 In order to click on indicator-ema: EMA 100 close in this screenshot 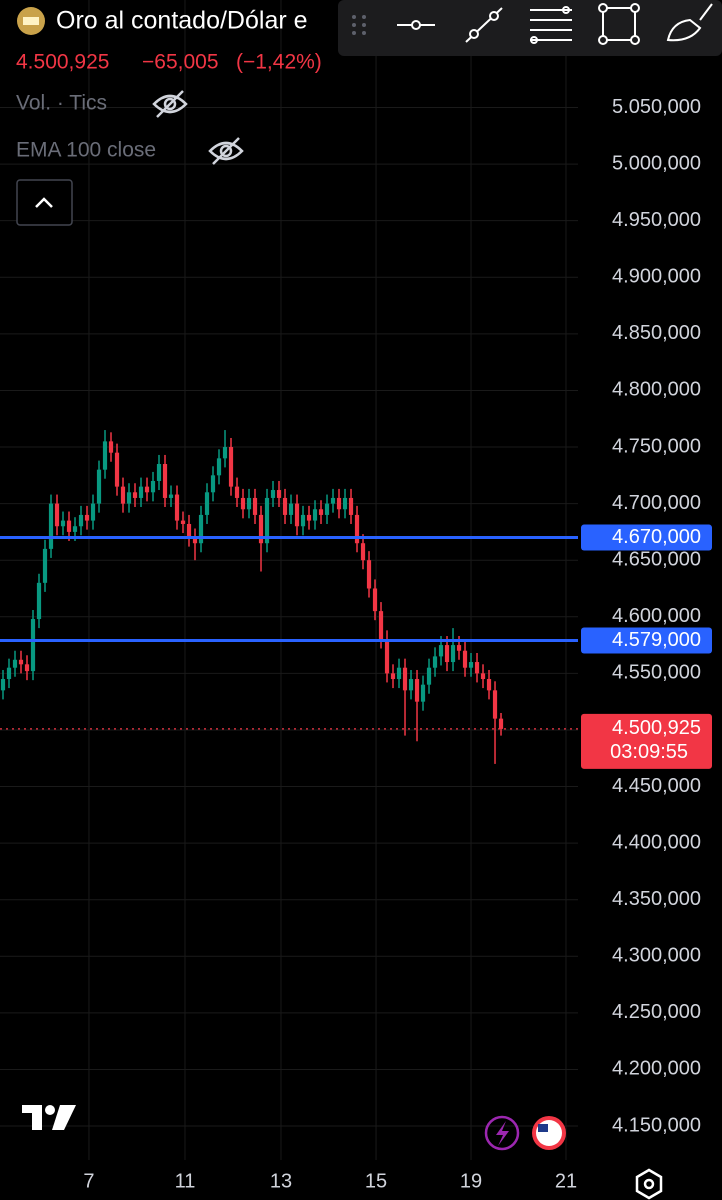, I will do `click(86, 150)`.